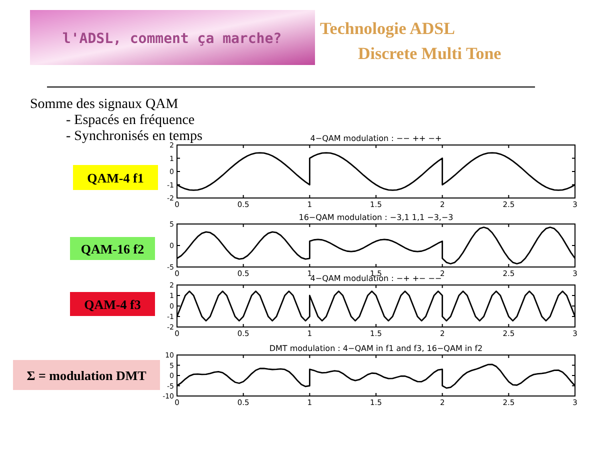  Describe the element at coordinates (130, 120) in the screenshot. I see `text: - Espacés en fréquence` at that location.